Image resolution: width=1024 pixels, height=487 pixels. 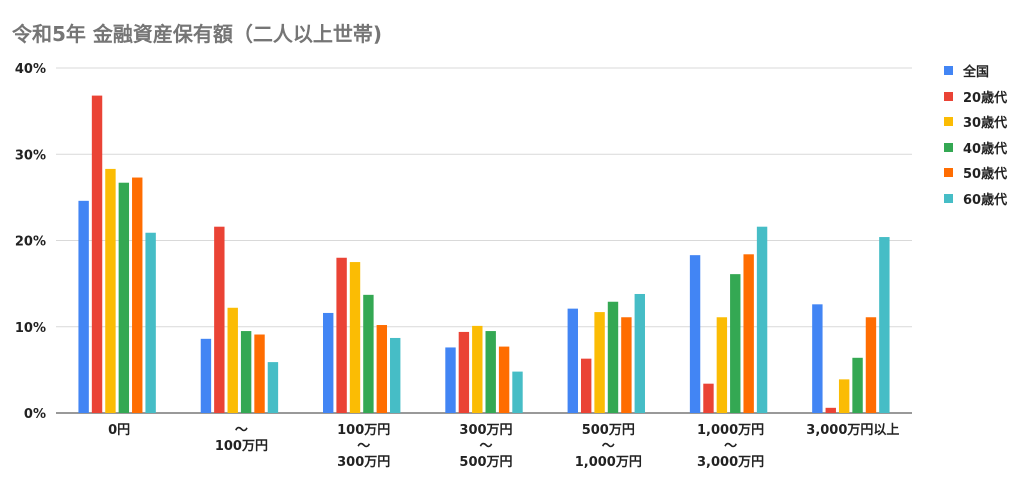 I want to click on legend-label: 40歳代, so click(x=985, y=149).